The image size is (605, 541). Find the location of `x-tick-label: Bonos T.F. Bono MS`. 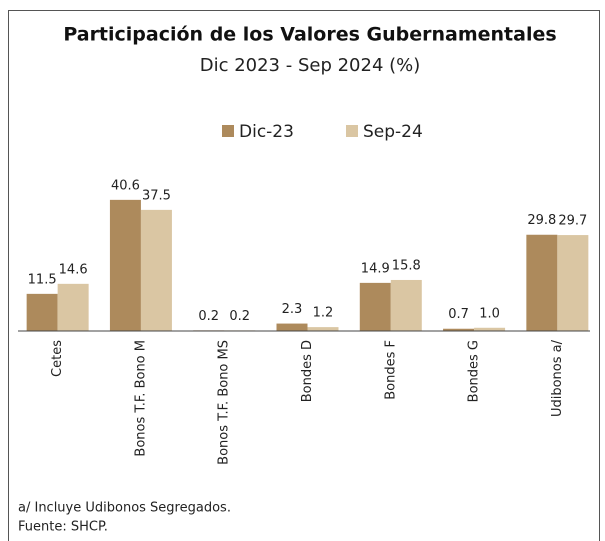

x-tick-label: Bonos T.F. Bono MS is located at coordinates (224, 402).